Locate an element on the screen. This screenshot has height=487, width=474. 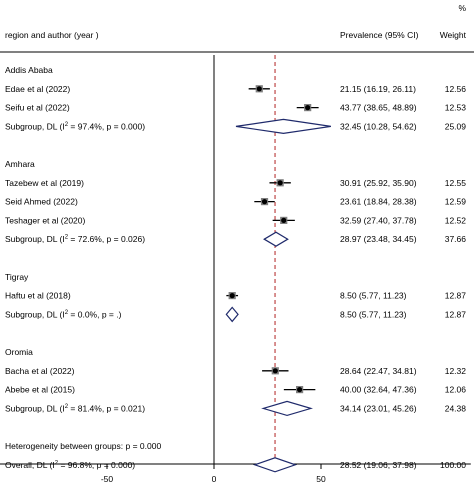
study-label: Edae et al (2022) is located at coordinates (37, 89).